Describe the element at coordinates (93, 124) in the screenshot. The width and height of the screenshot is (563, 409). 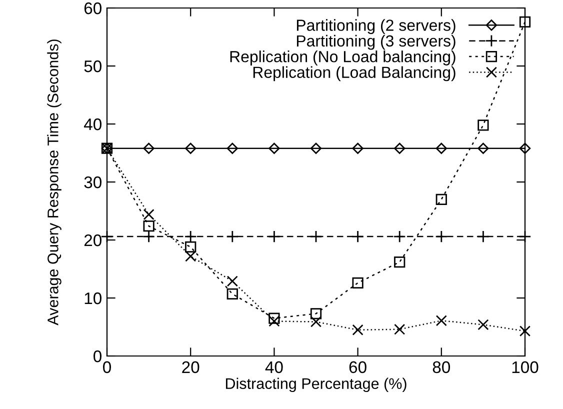
I see `y-tick-label: 40` at that location.